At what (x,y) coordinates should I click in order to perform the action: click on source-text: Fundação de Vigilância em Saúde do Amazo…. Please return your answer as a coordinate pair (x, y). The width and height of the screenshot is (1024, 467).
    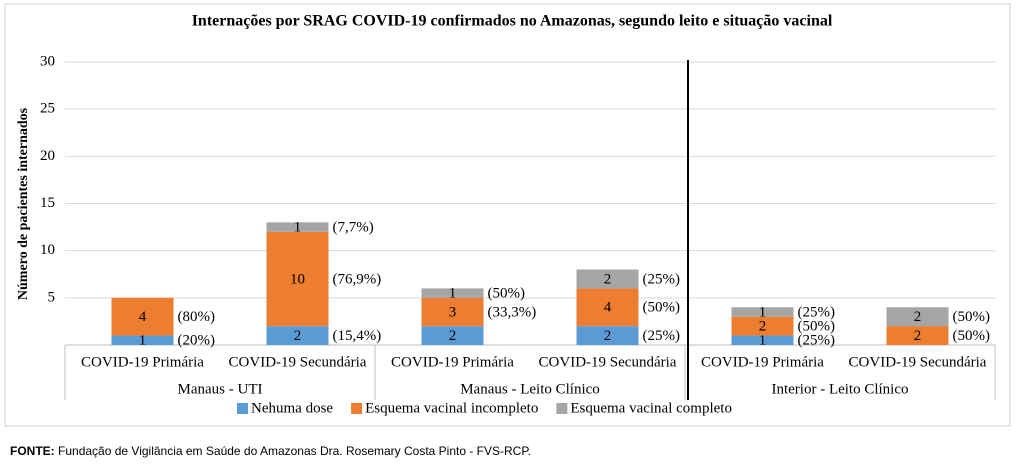
    Looking at the image, I should click on (294, 451).